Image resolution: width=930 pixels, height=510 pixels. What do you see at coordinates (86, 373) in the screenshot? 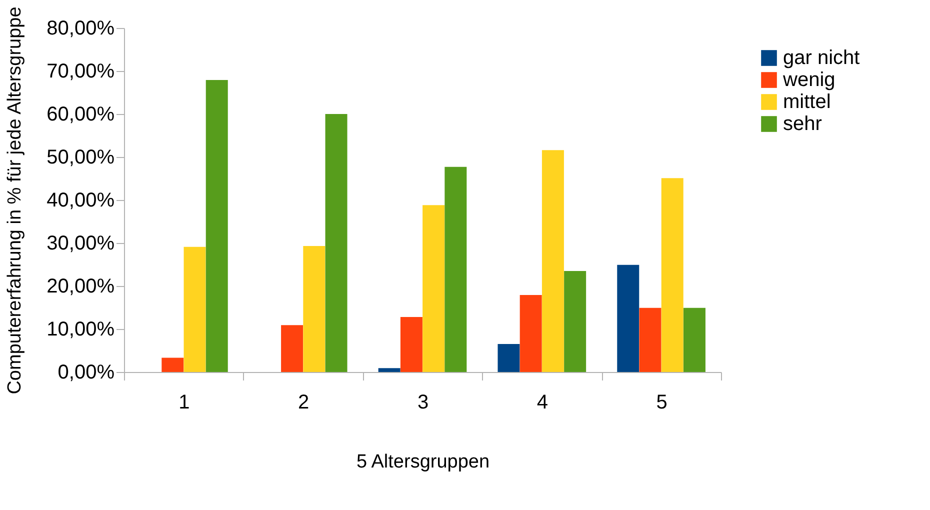
I see `y-tick-label: 0,00%` at bounding box center [86, 373].